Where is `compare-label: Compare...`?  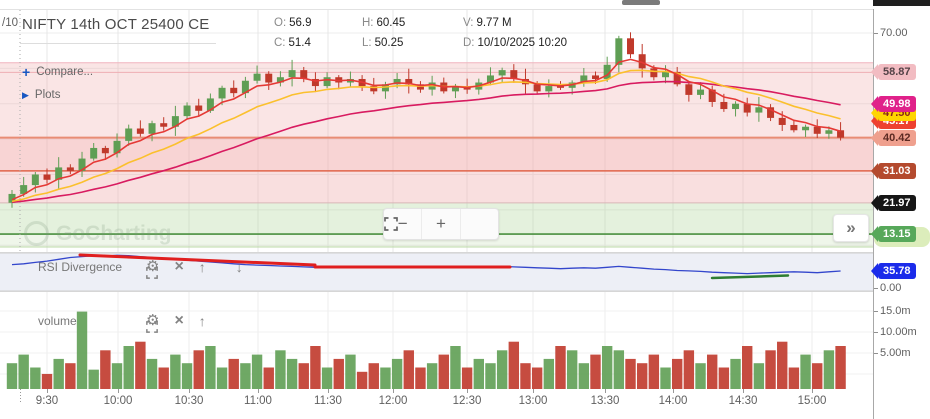
compare-label: Compare... is located at coordinates (65, 72).